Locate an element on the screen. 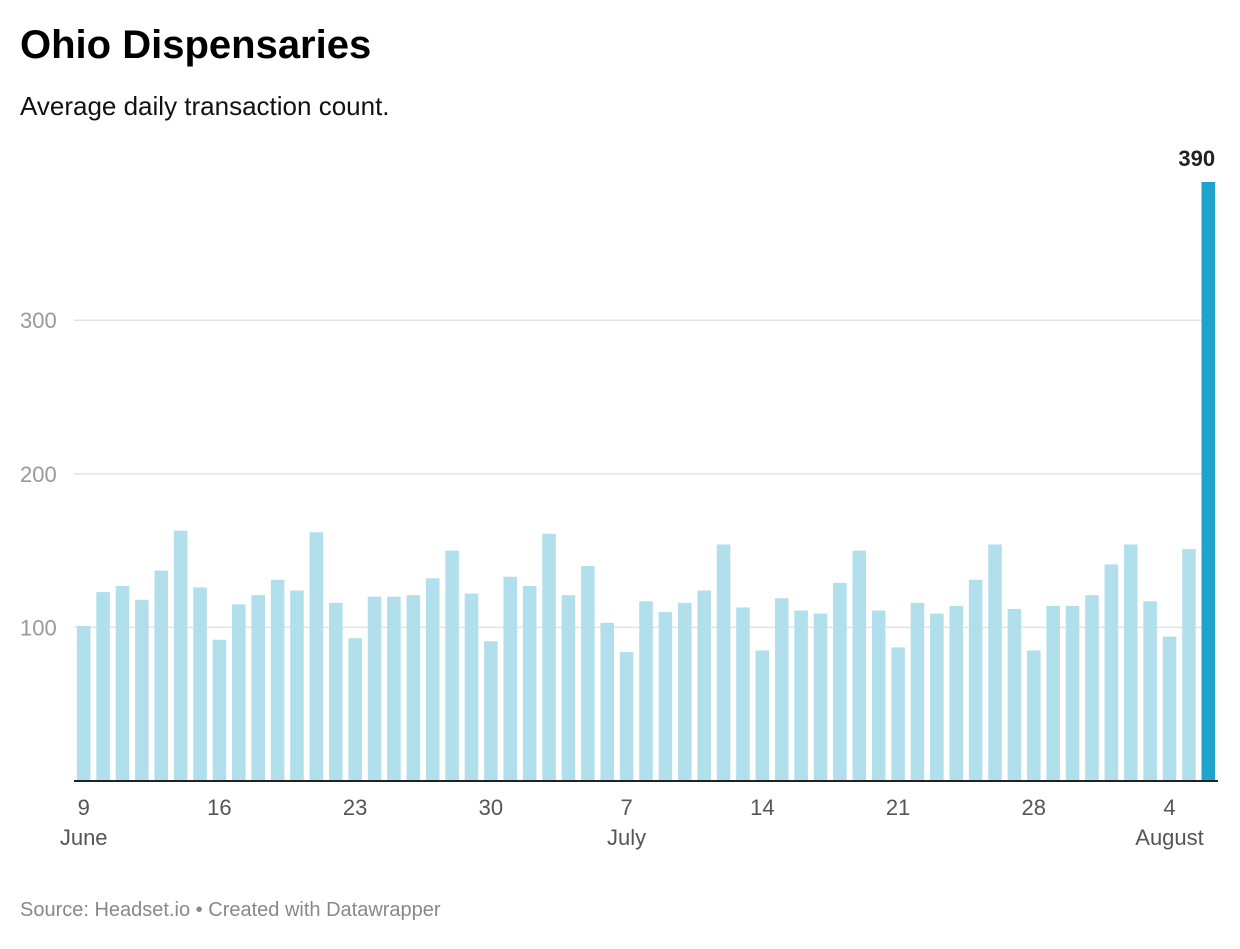  x-tick-label: 4 is located at coordinates (1169, 807).